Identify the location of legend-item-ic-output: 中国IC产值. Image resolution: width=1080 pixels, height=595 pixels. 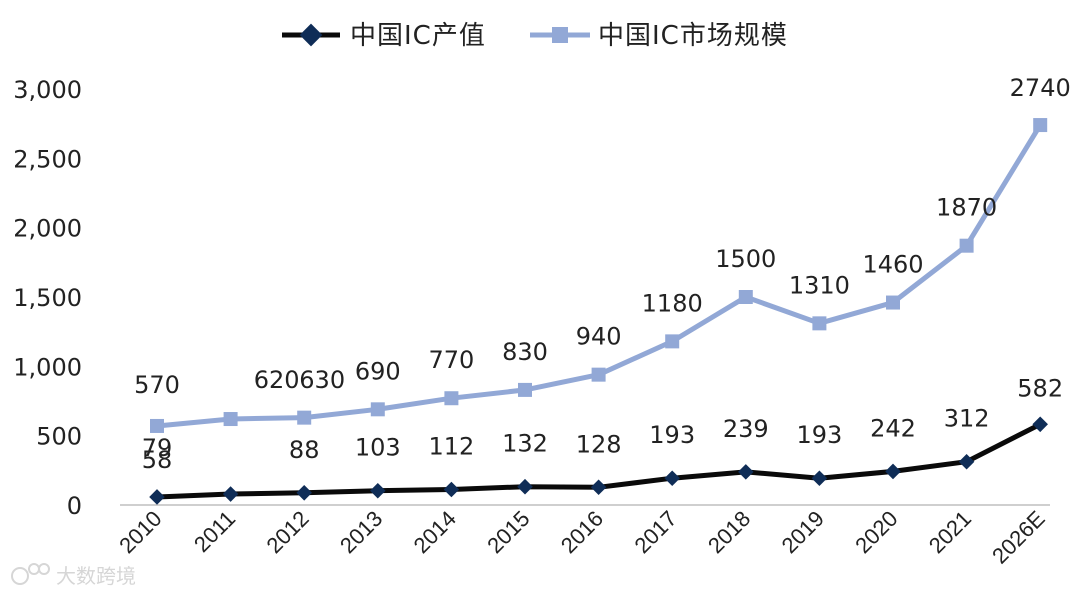
(384, 36).